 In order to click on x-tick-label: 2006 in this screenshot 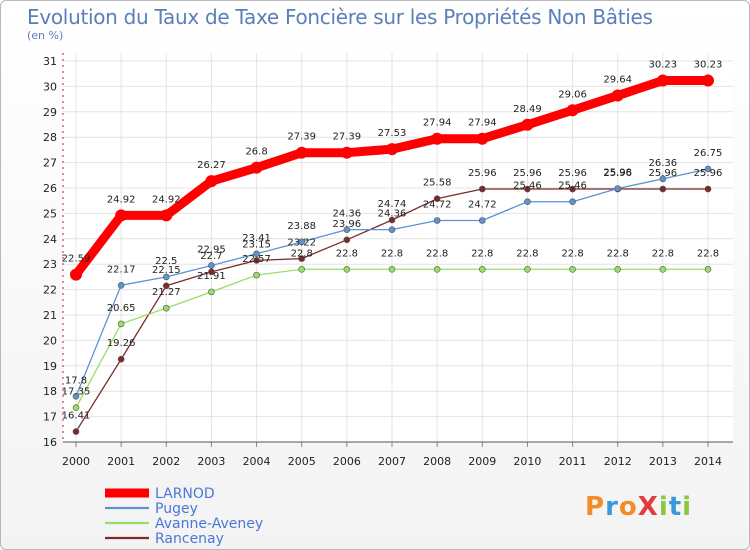, I will do `click(347, 461)`.